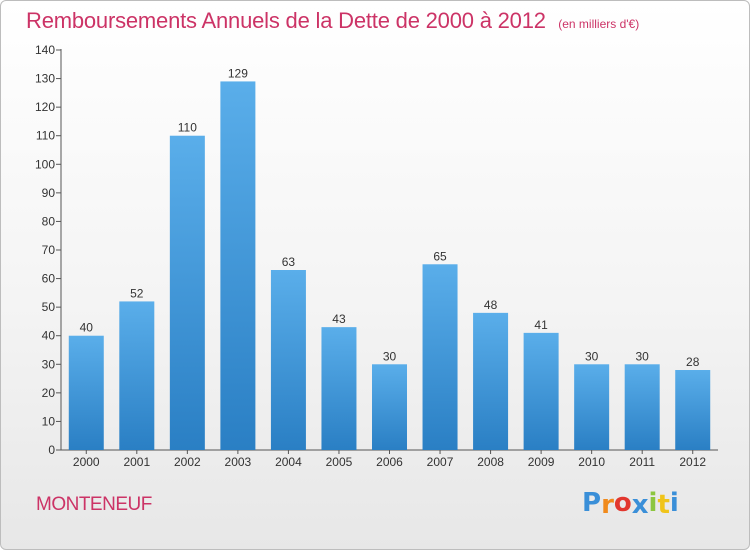 The width and height of the screenshot is (750, 550). I want to click on x-tick-label: 2003, so click(238, 462).